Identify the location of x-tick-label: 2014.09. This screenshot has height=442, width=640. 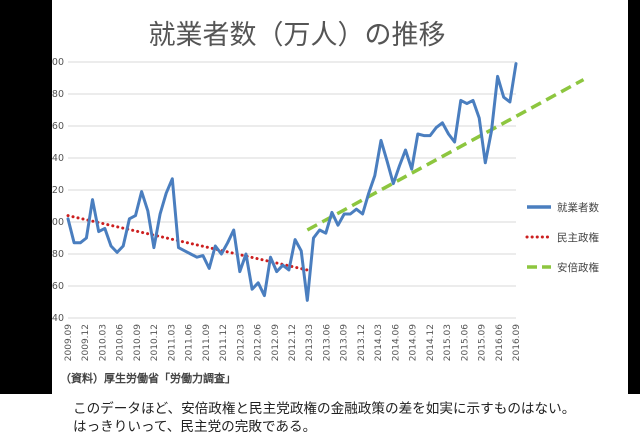
(414, 342).